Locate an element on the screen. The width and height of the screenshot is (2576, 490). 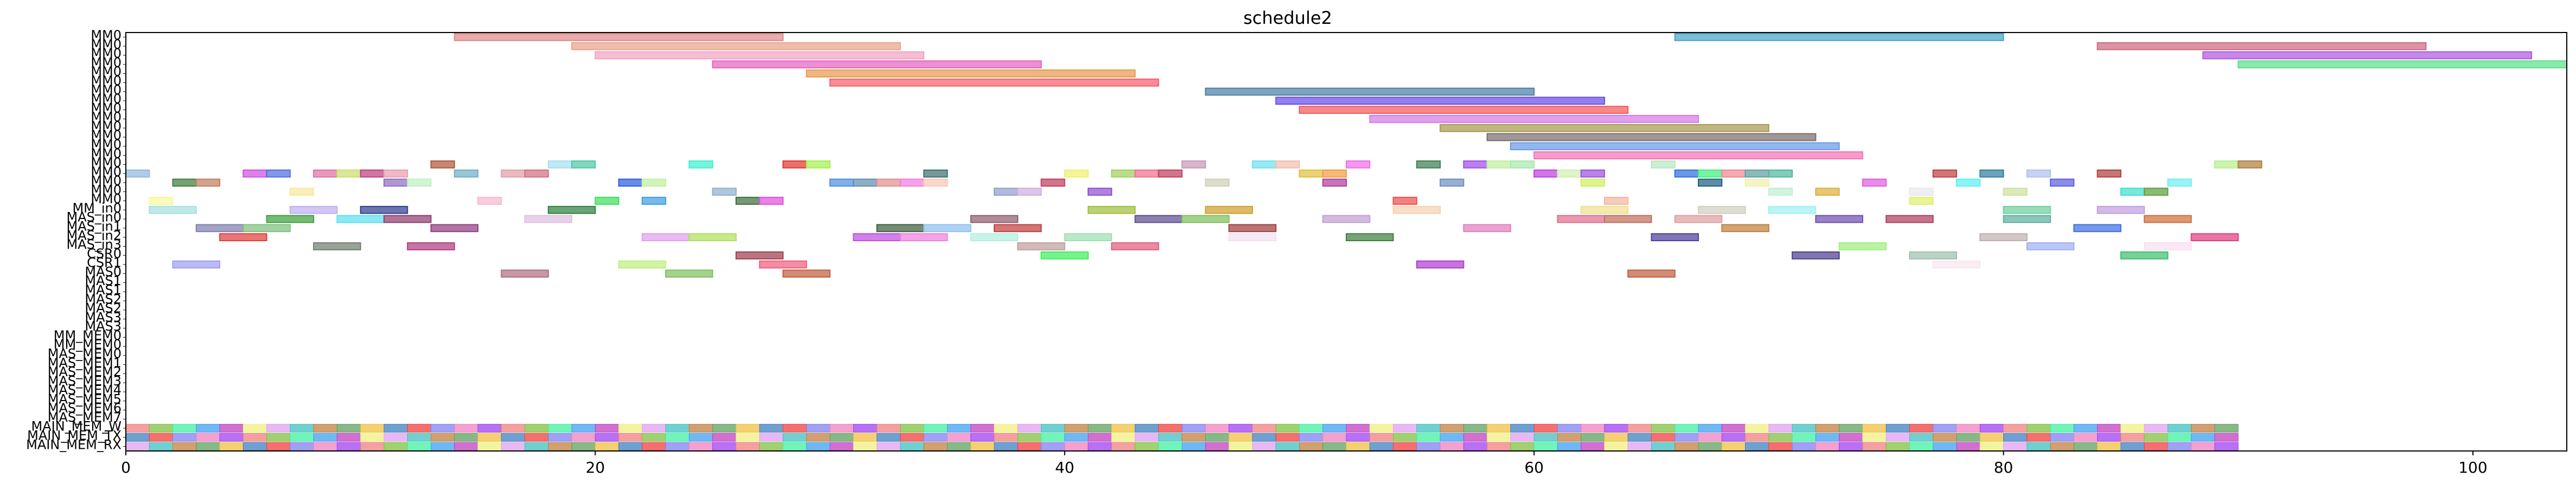
x-tick-label: 40 is located at coordinates (1065, 467).